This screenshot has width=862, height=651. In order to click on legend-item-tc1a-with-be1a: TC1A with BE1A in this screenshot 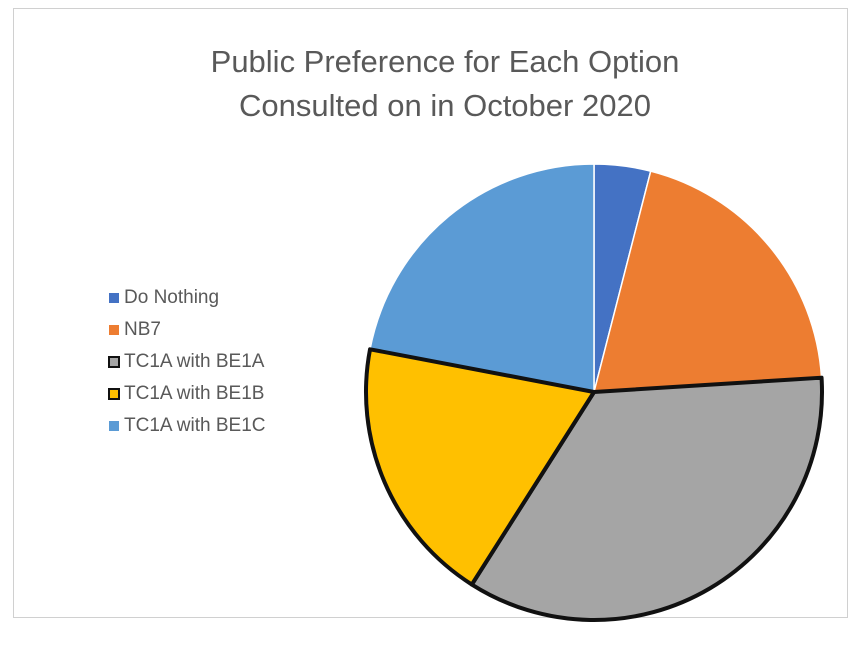, I will do `click(187, 362)`.